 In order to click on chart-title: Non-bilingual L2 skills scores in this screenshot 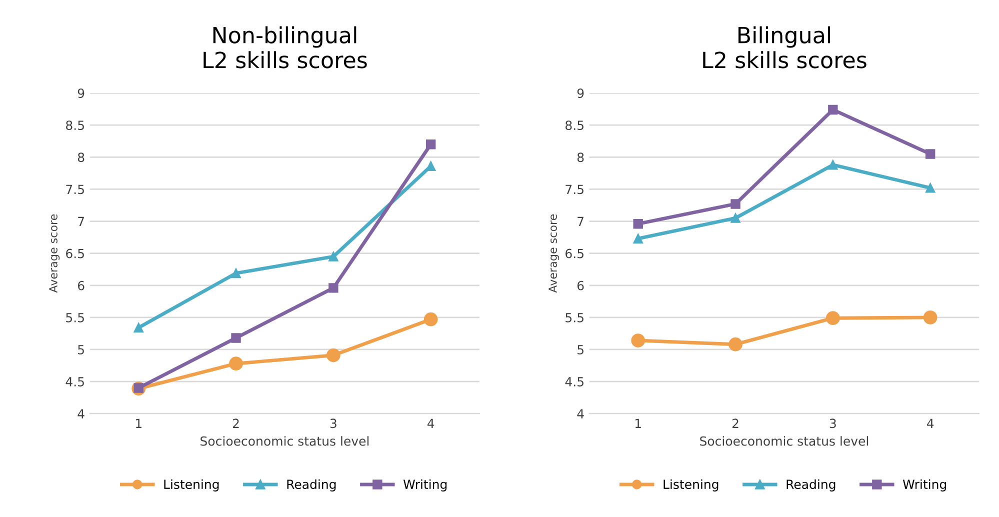, I will do `click(285, 47)`.